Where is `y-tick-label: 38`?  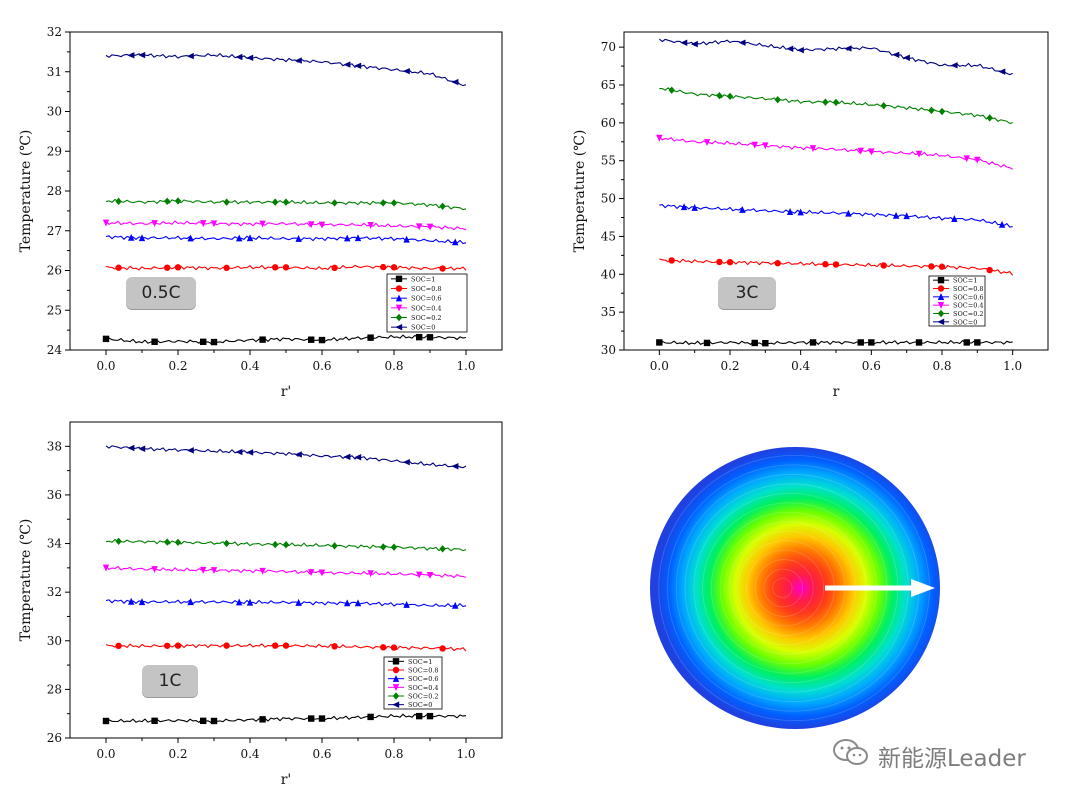
y-tick-label: 38 is located at coordinates (54, 446).